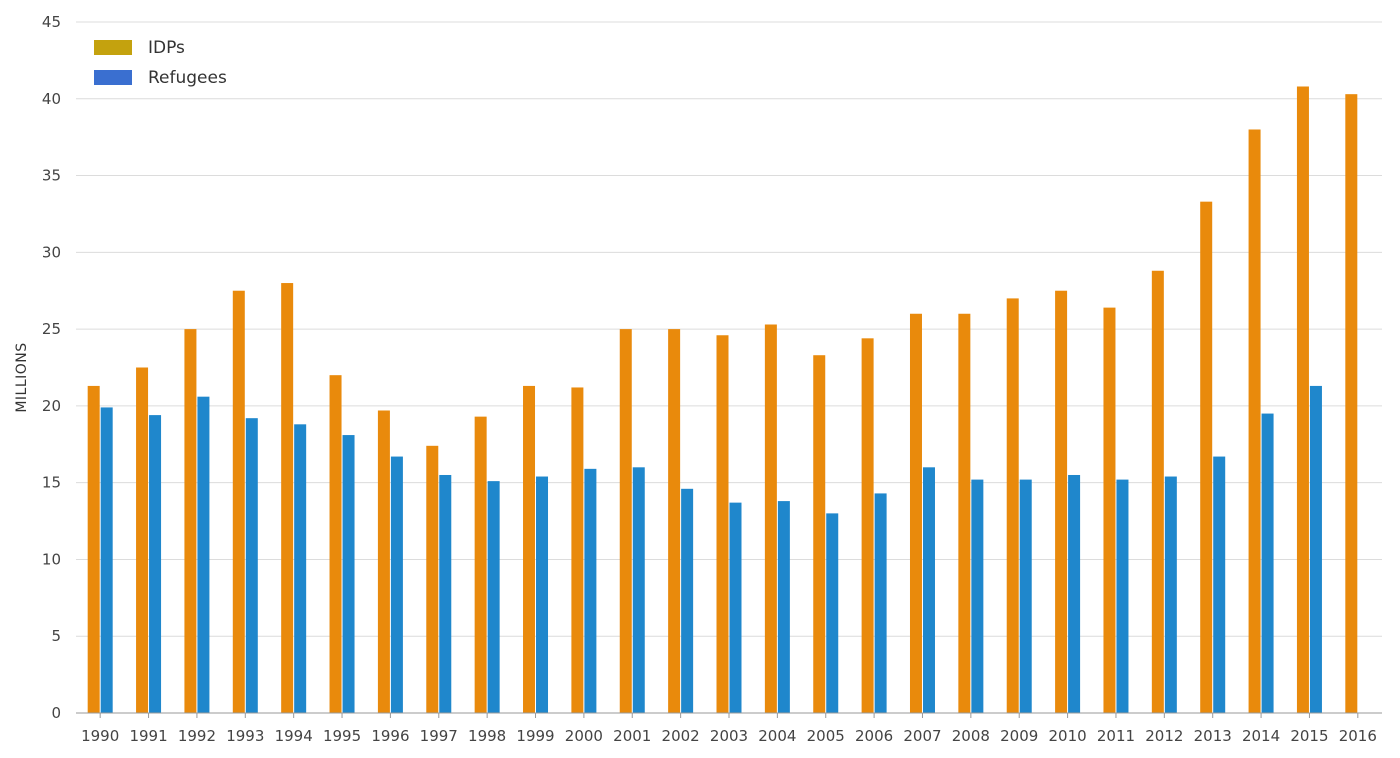  Describe the element at coordinates (142, 540) in the screenshot. I see `bar-idps-1991` at that location.